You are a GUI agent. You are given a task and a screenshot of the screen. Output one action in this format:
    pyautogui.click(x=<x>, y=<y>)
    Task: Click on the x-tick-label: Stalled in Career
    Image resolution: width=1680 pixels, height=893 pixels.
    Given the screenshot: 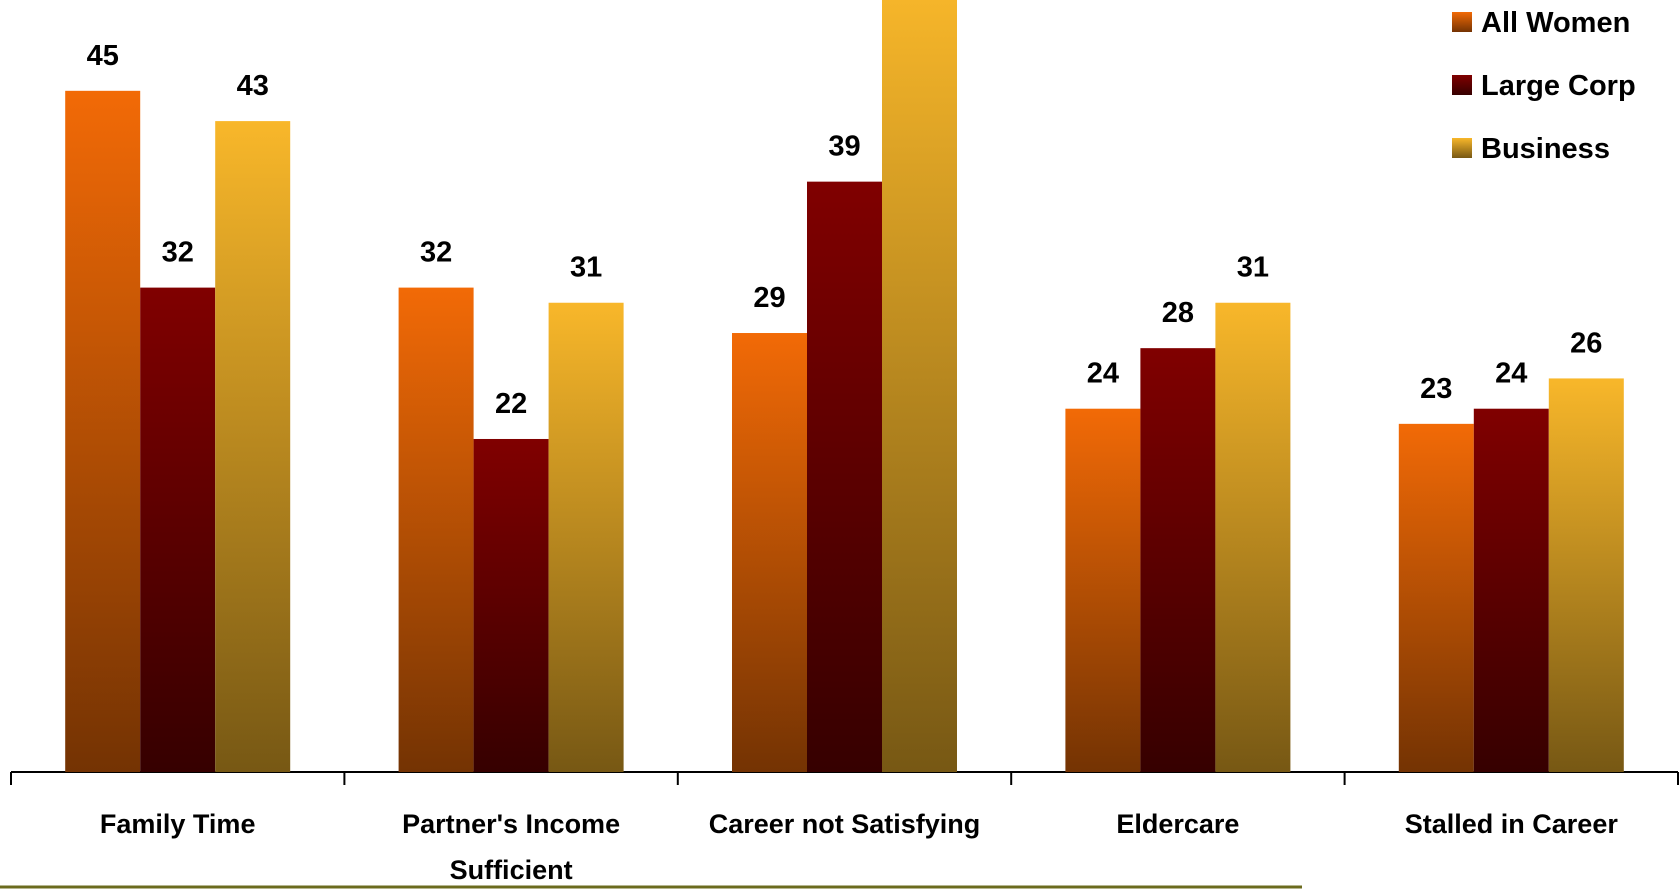 What is the action you would take?
    pyautogui.click(x=1511, y=824)
    